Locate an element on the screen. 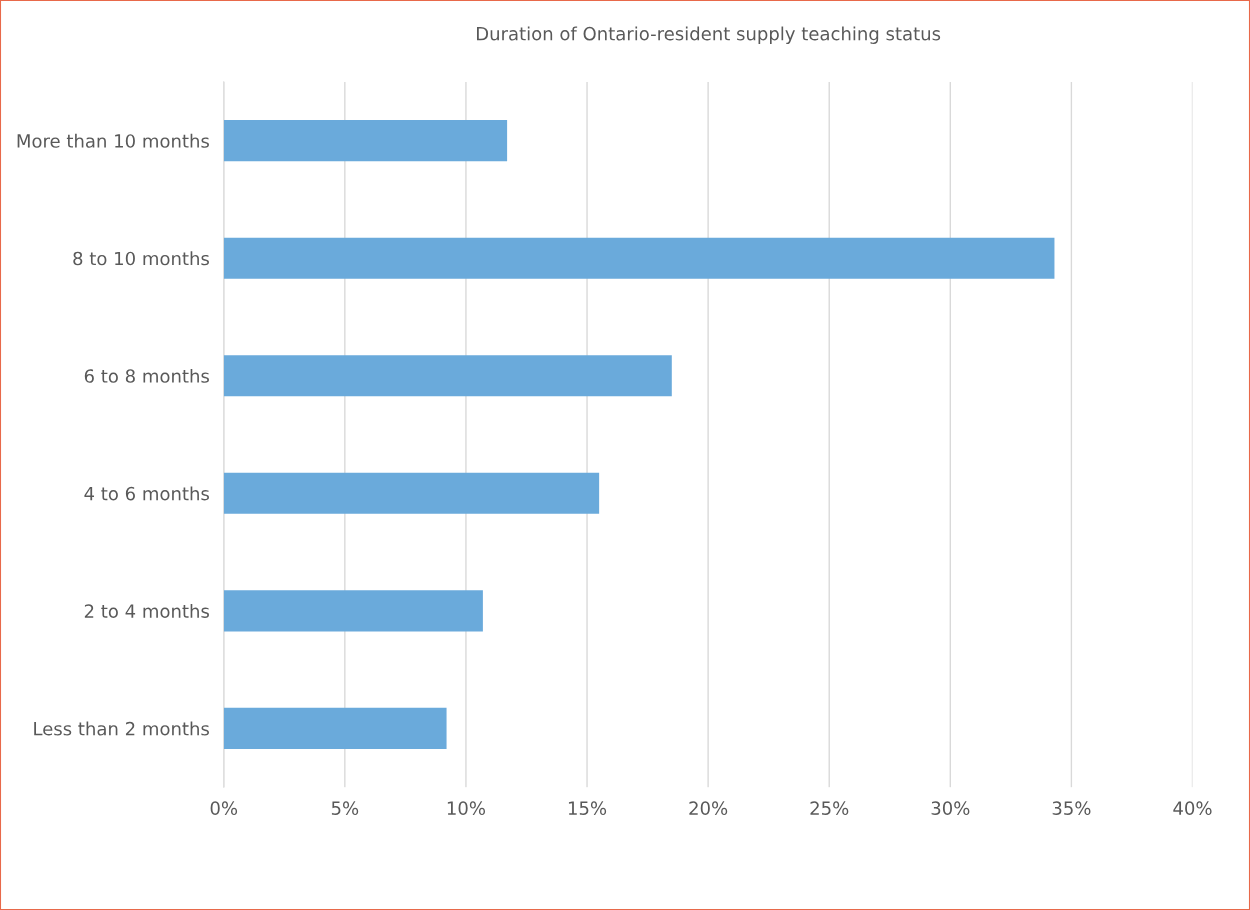 This screenshot has height=910, width=1250. x-tick-label: 20% is located at coordinates (708, 808).